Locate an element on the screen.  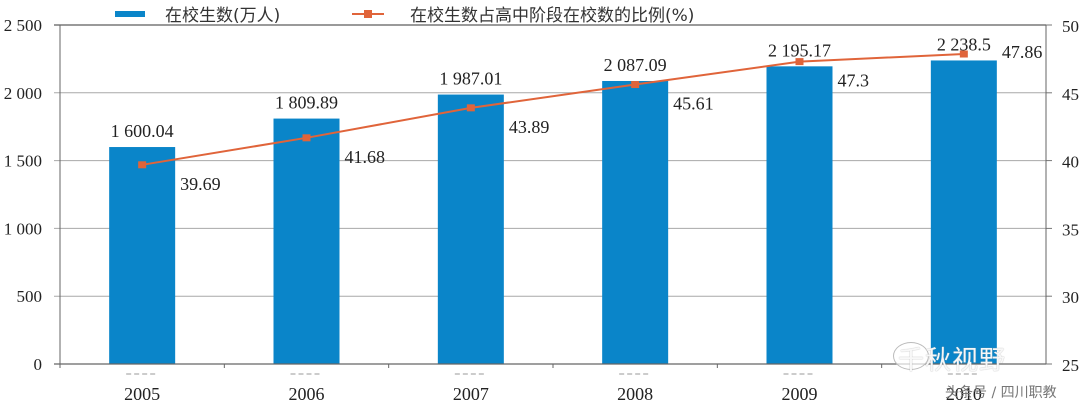
watermark-main: 千秋视野 is located at coordinates (952, 361).